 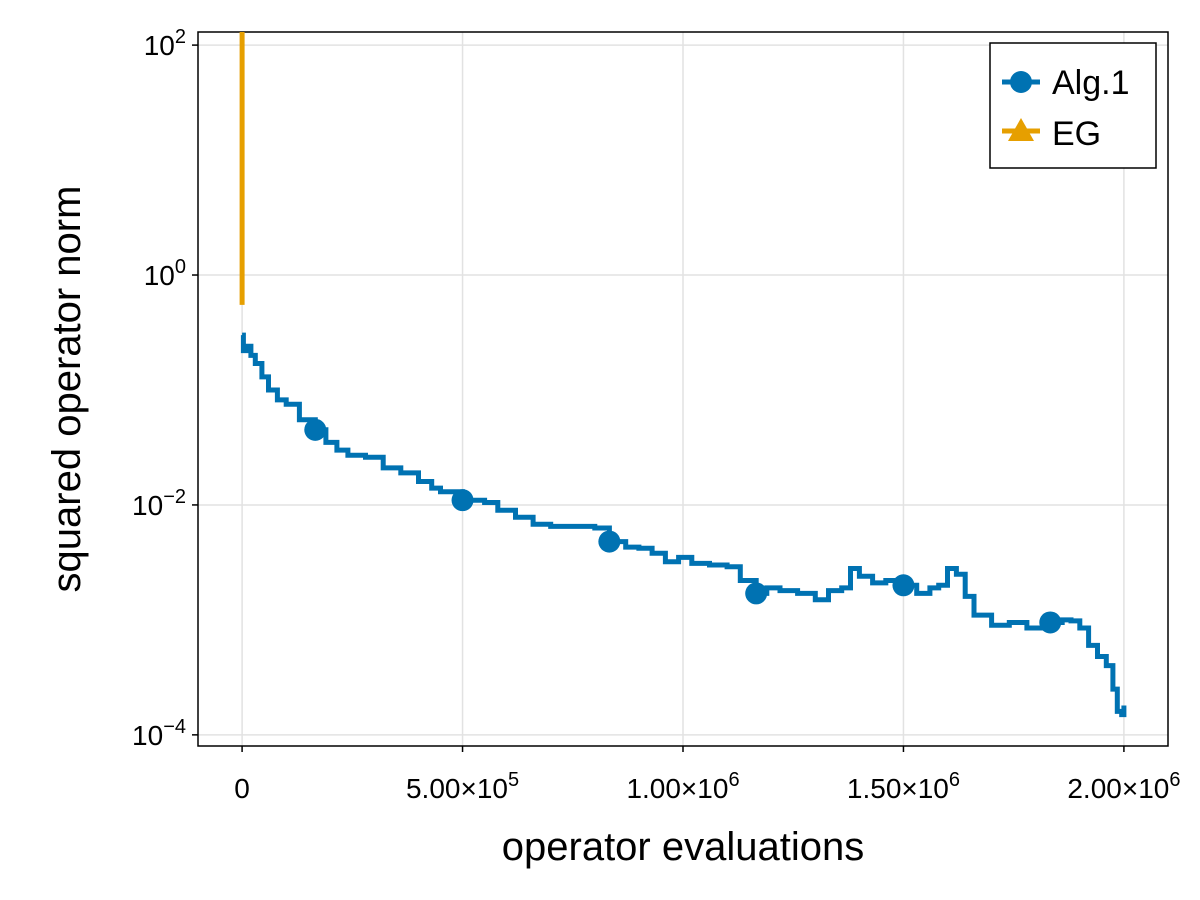 I want to click on legend-box, so click(x=1073, y=105).